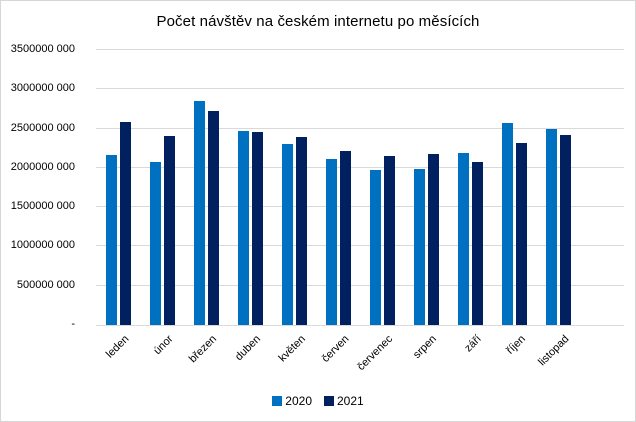 The height and width of the screenshot is (422, 636). I want to click on x-axis-tick-label: srpen, so click(425, 347).